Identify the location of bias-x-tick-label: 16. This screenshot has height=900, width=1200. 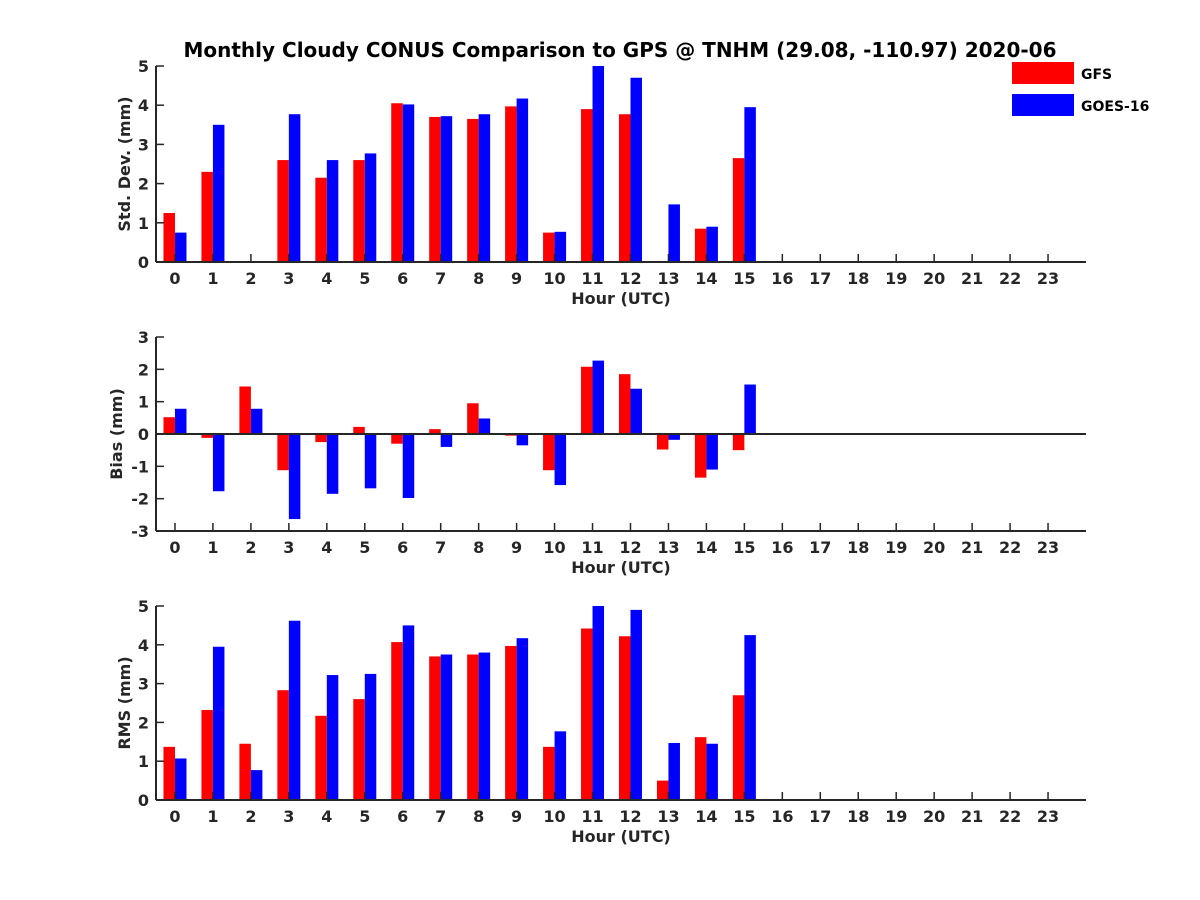
(782, 547).